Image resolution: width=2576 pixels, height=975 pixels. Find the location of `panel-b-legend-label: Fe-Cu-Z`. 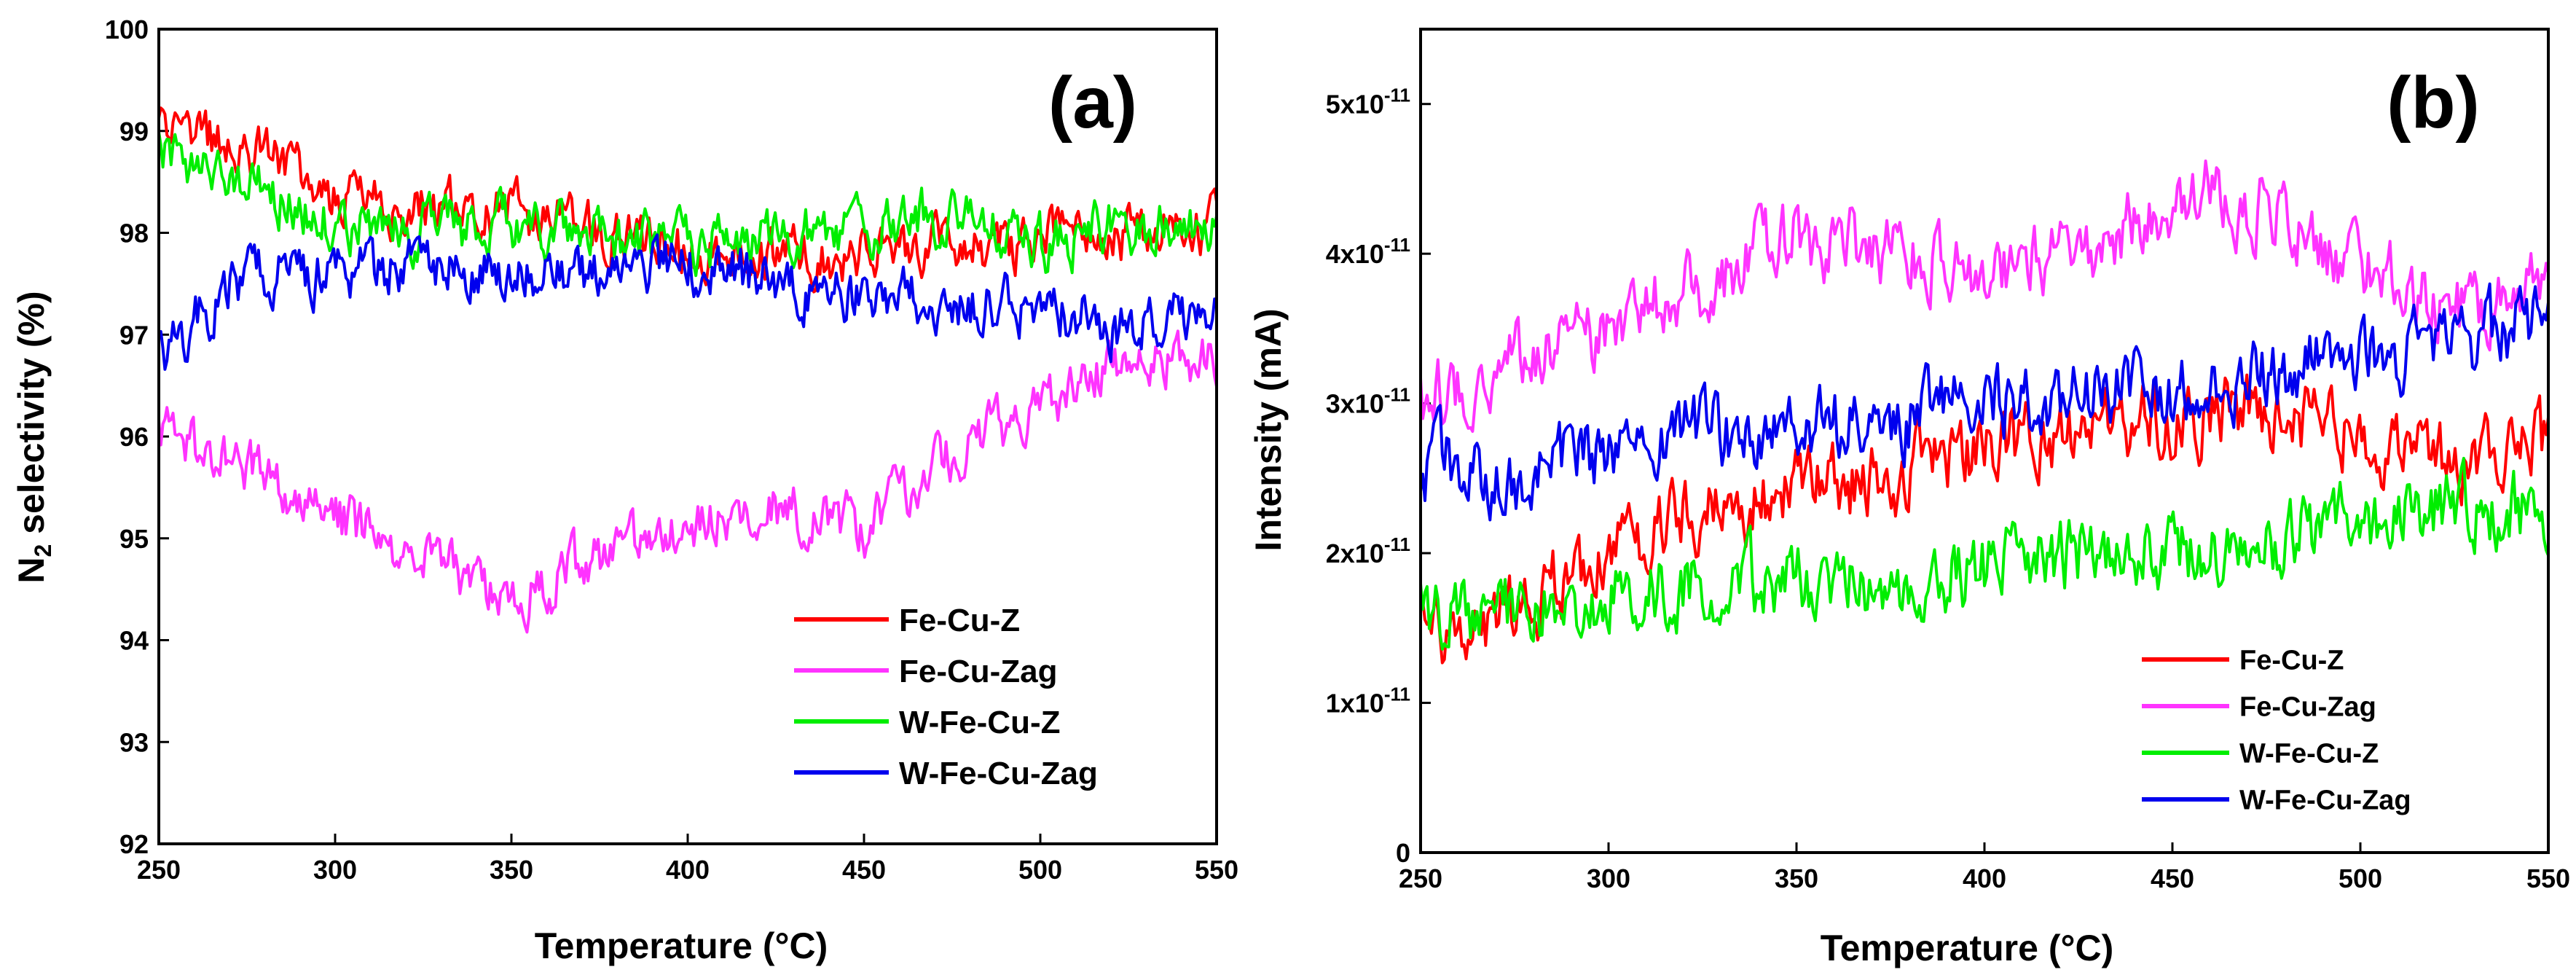

panel-b-legend-label: Fe-Cu-Z is located at coordinates (2291, 661).